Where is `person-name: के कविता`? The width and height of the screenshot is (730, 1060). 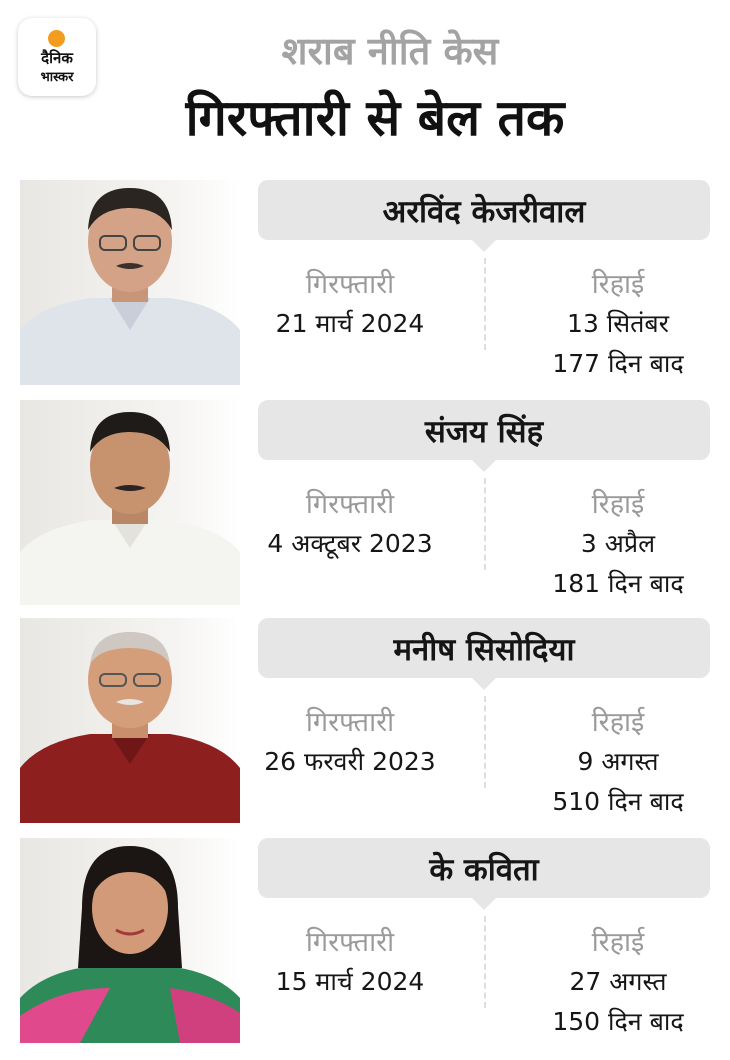 person-name: के कविता is located at coordinates (484, 870).